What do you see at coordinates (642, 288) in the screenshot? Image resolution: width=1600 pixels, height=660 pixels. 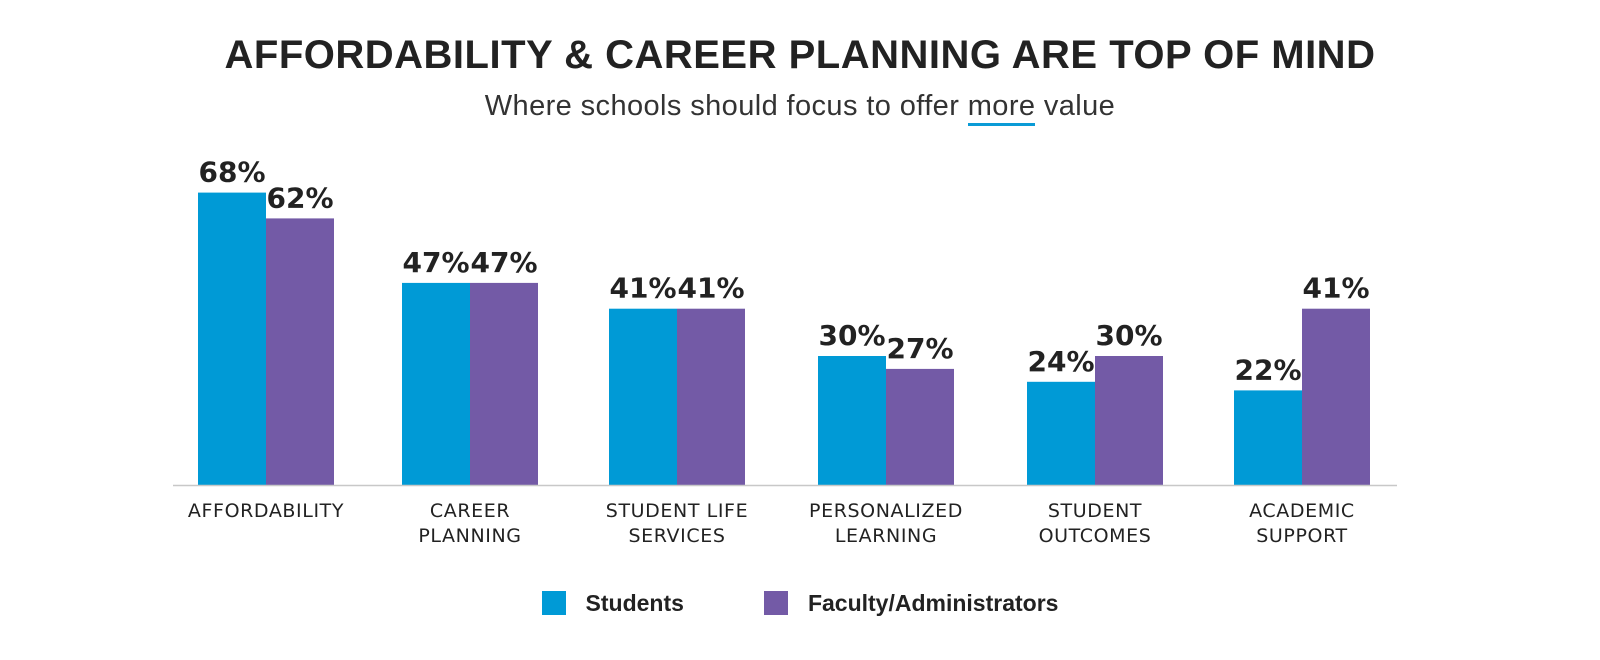 I see `value-label-students-2: 41%` at bounding box center [642, 288].